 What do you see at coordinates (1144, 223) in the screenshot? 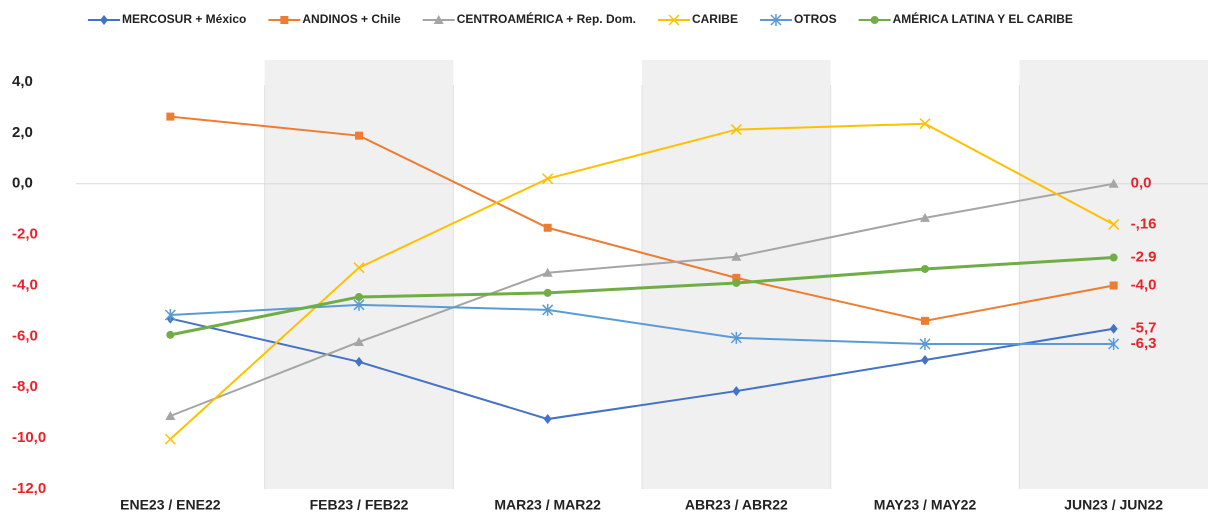
I see `value-label: -,16` at bounding box center [1144, 223].